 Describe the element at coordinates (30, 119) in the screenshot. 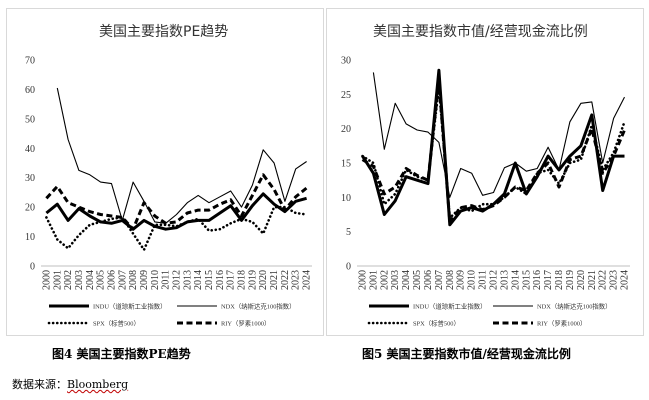

I see `y-tick-label: 50` at that location.